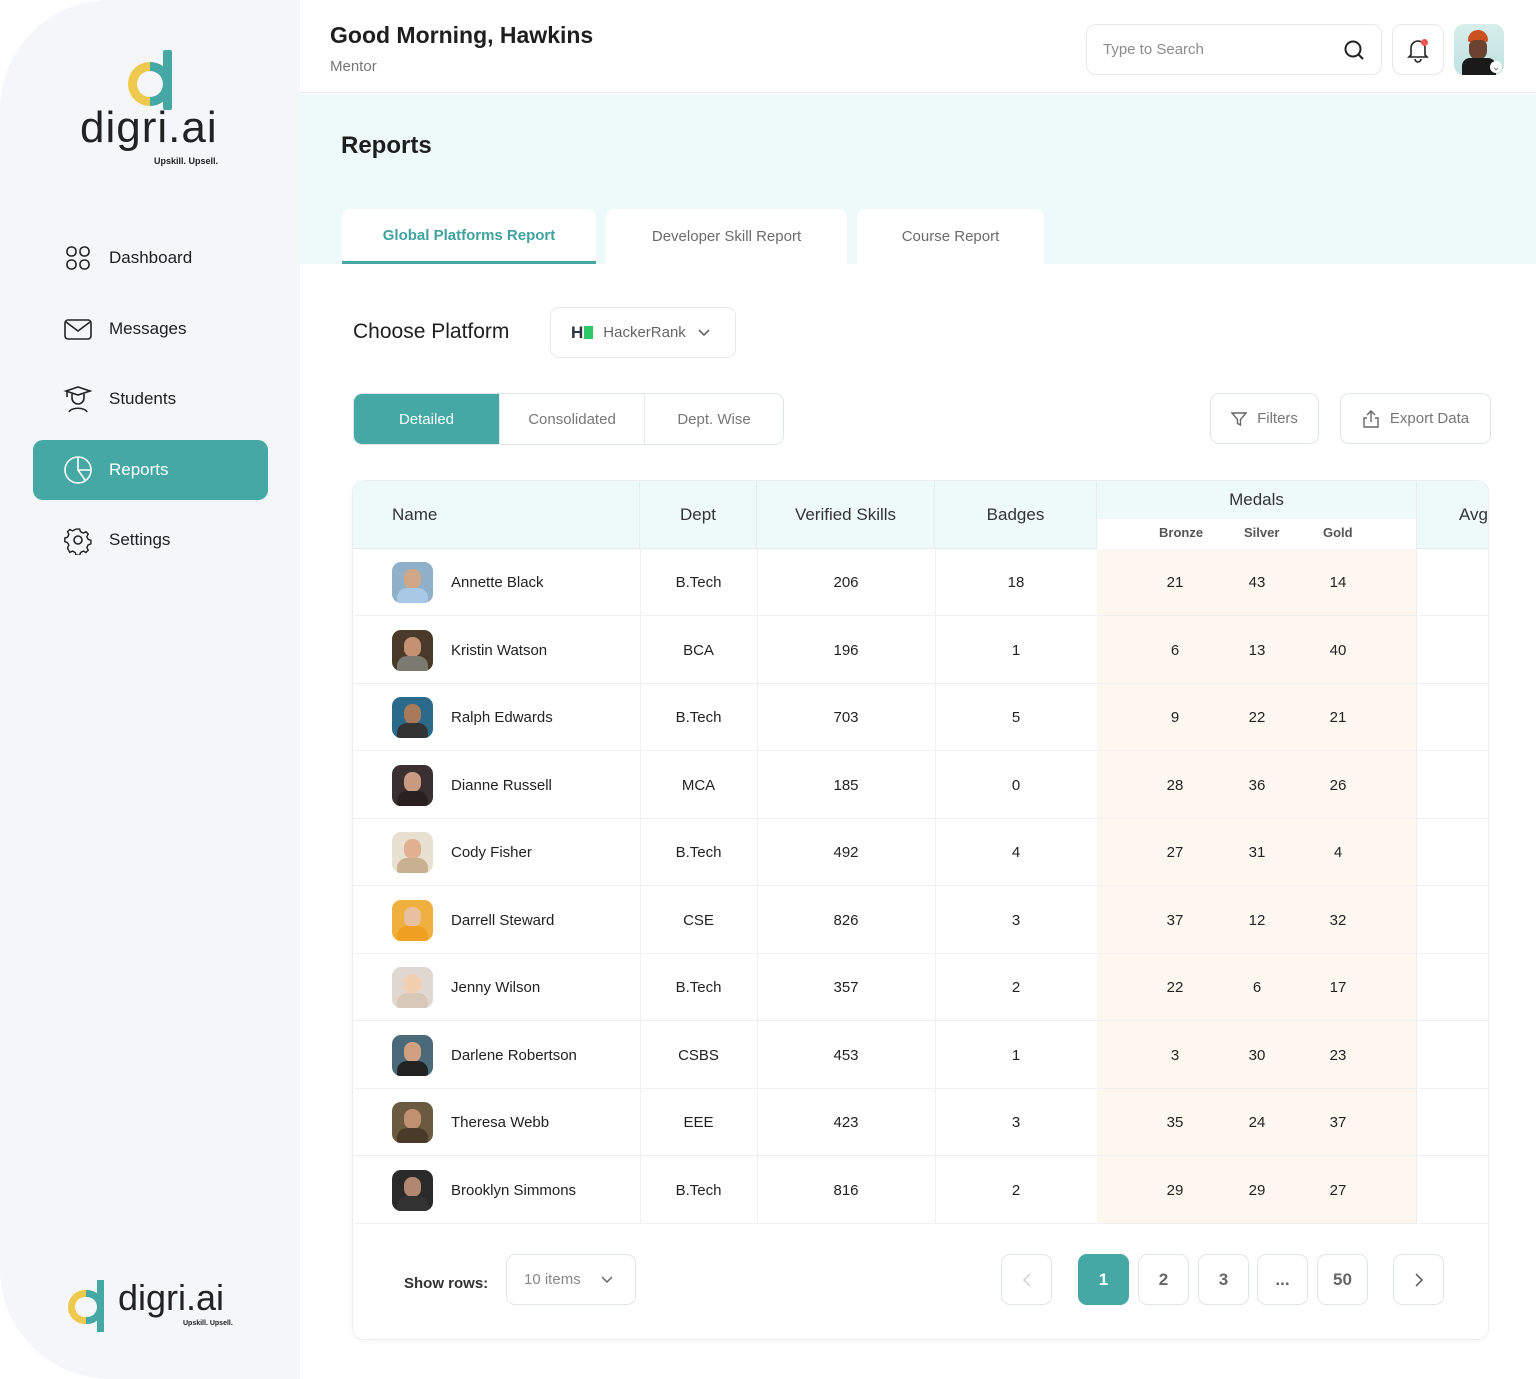 This screenshot has height=1379, width=1536. I want to click on filter-icon, so click(1239, 418).